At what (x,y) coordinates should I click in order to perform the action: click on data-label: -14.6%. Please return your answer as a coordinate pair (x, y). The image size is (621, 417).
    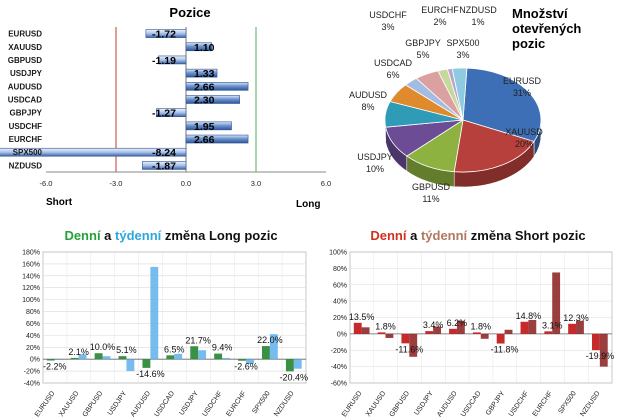
    Looking at the image, I should click on (150, 374).